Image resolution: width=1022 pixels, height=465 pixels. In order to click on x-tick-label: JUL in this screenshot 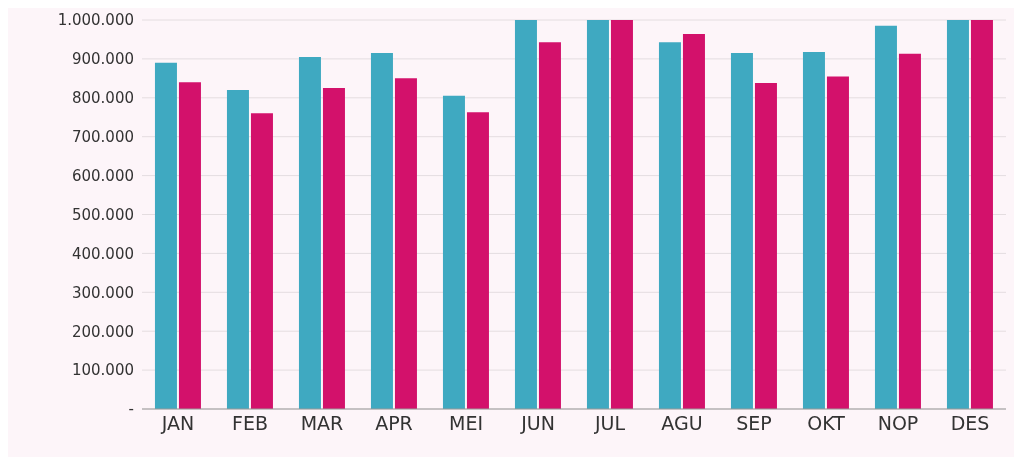, I will do `click(609, 423)`.